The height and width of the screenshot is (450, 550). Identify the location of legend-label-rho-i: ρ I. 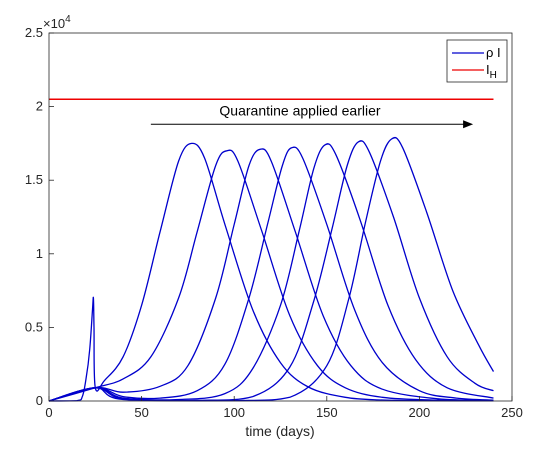
(493, 52).